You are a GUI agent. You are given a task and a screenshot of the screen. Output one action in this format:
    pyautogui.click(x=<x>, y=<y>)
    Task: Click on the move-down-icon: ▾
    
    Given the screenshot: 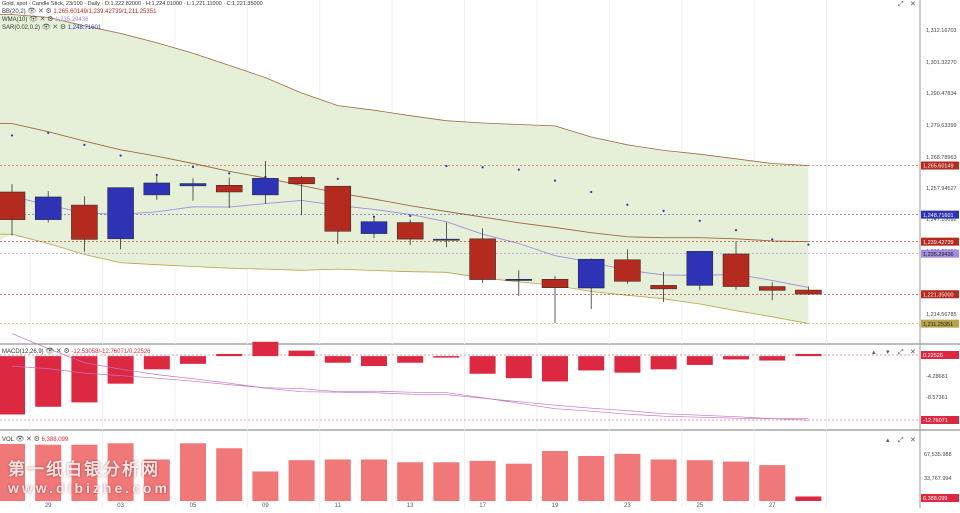 What is the action you would take?
    pyautogui.click(x=888, y=352)
    